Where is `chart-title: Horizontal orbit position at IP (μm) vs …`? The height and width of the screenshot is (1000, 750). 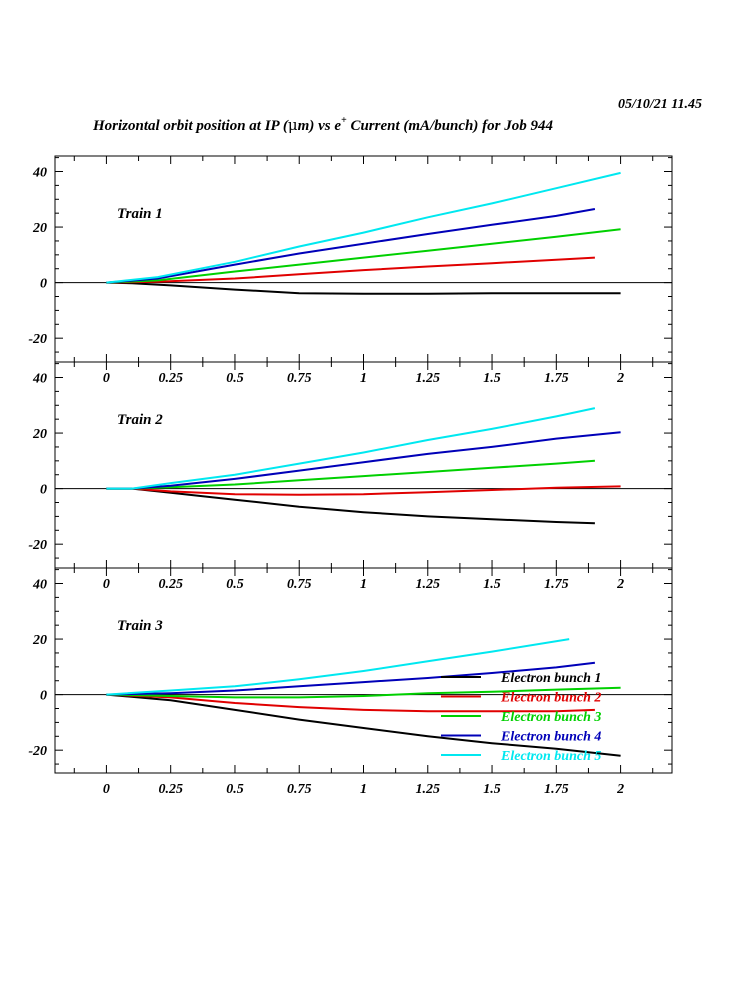 chart-title: Horizontal orbit position at IP (μm) vs … is located at coordinates (322, 124).